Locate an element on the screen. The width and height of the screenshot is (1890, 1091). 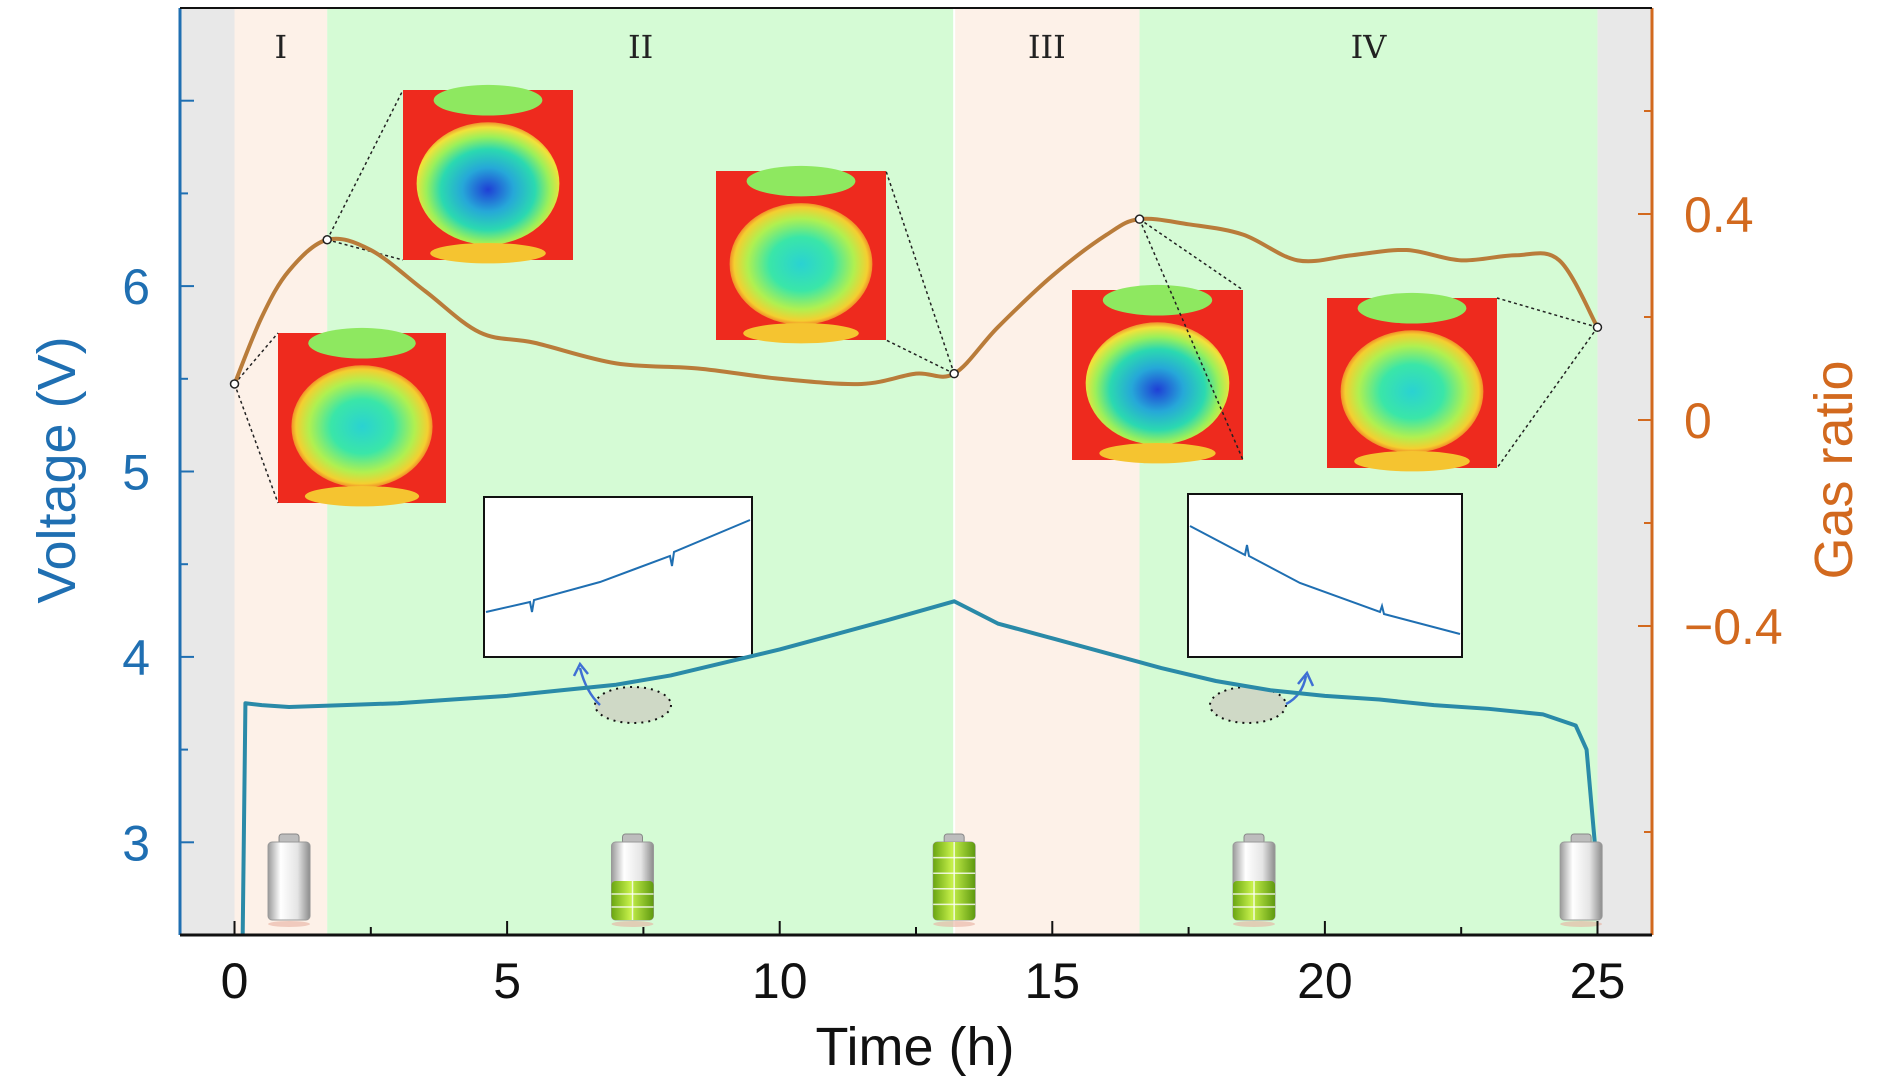
y-left-tick-label-0: 3 is located at coordinates (136, 843).